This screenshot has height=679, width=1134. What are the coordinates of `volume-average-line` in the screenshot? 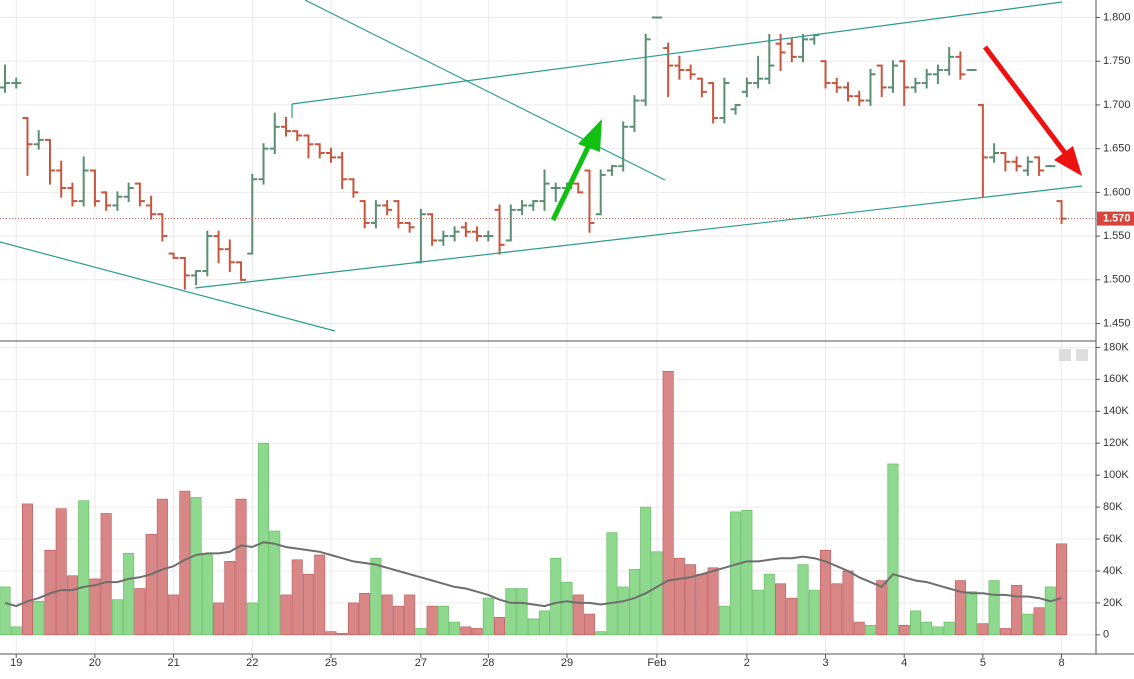 It's located at (533, 574).